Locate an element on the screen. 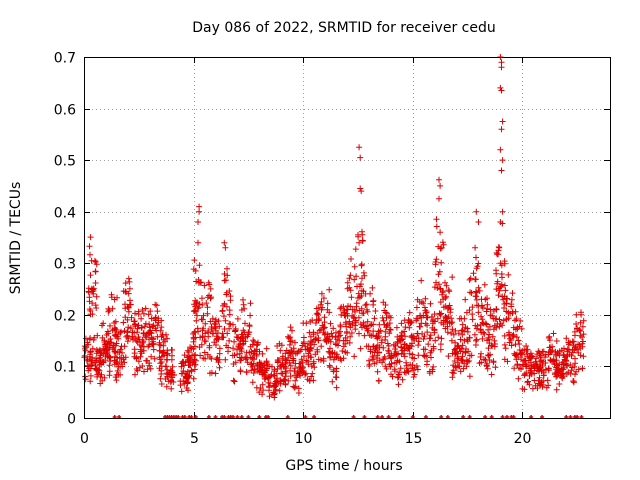 This screenshot has height=480, width=640. x-tick-label: 5 is located at coordinates (194, 439).